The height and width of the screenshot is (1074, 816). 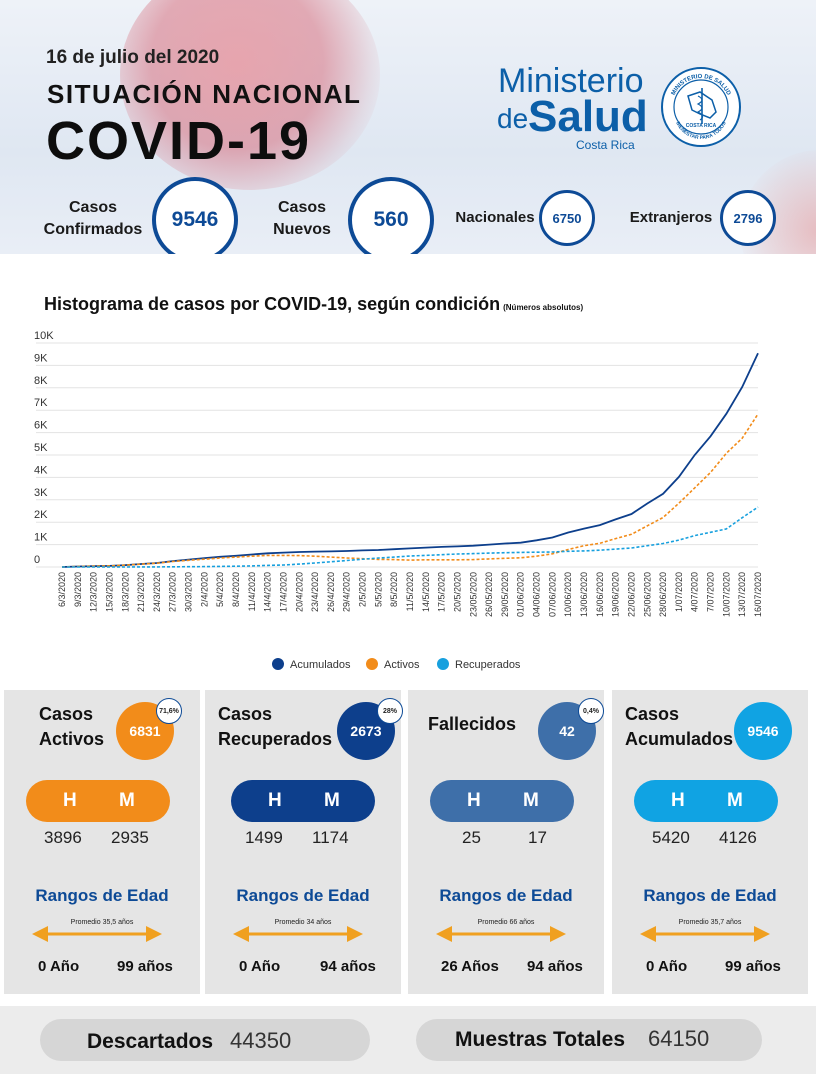 What do you see at coordinates (701, 126) in the screenshot?
I see `svg-text: COSTA RICA` at bounding box center [701, 126].